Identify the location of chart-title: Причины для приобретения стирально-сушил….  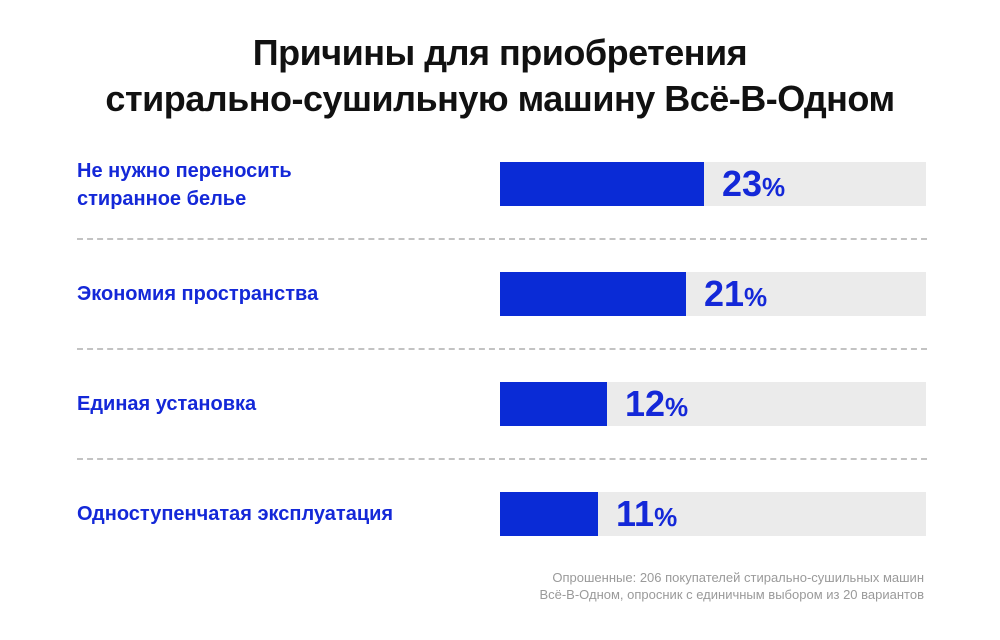
(500, 76).